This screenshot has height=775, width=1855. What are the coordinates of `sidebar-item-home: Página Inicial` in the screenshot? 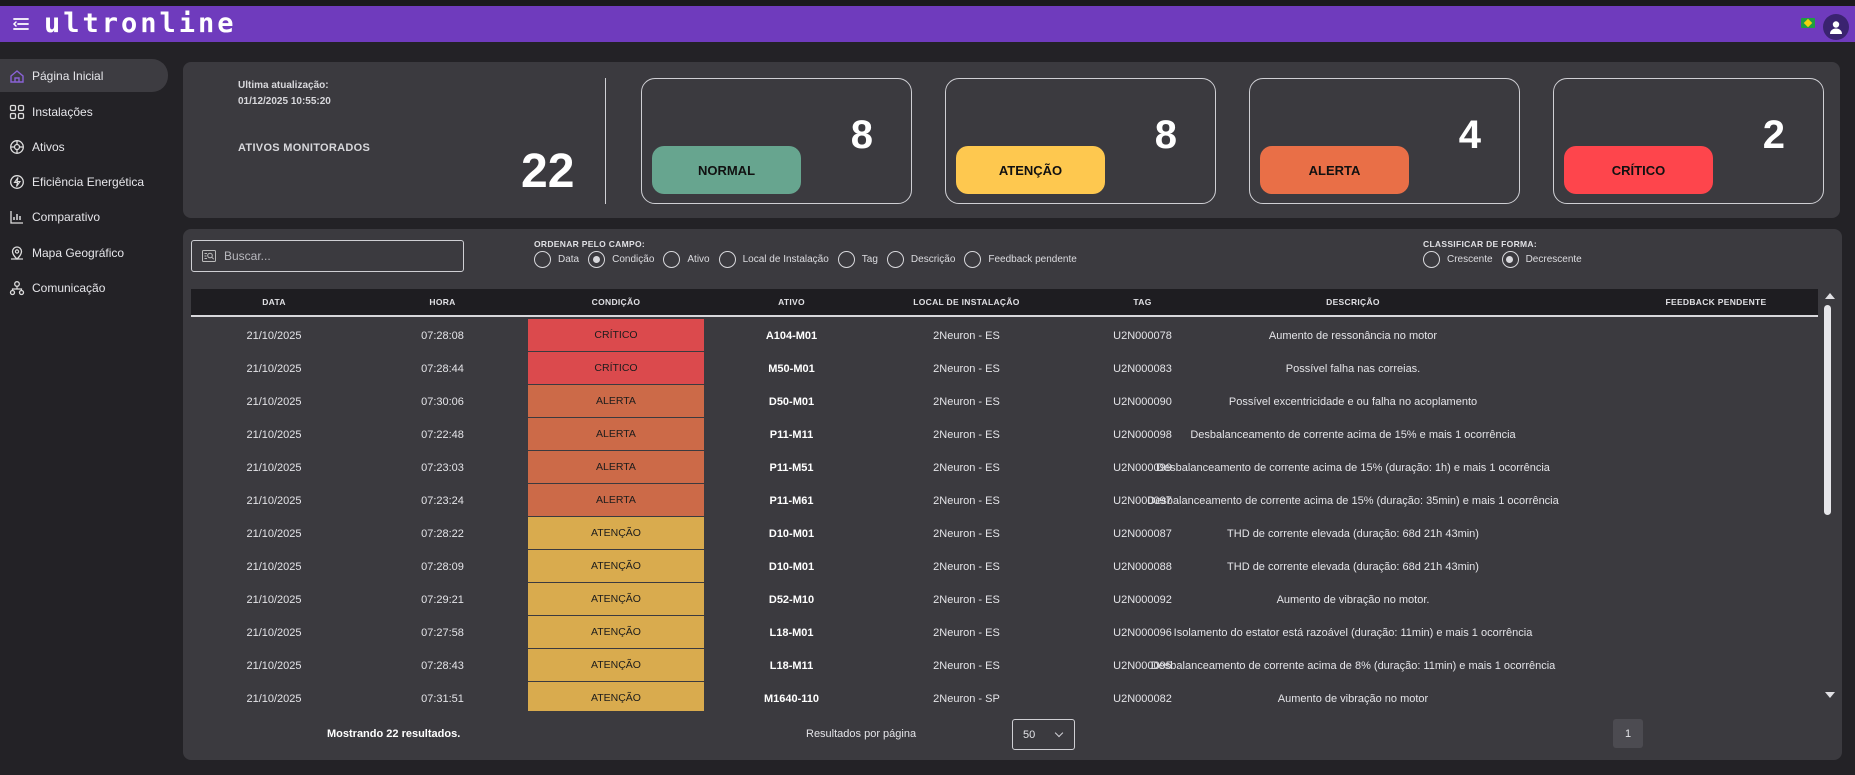 It's located at (84, 75).